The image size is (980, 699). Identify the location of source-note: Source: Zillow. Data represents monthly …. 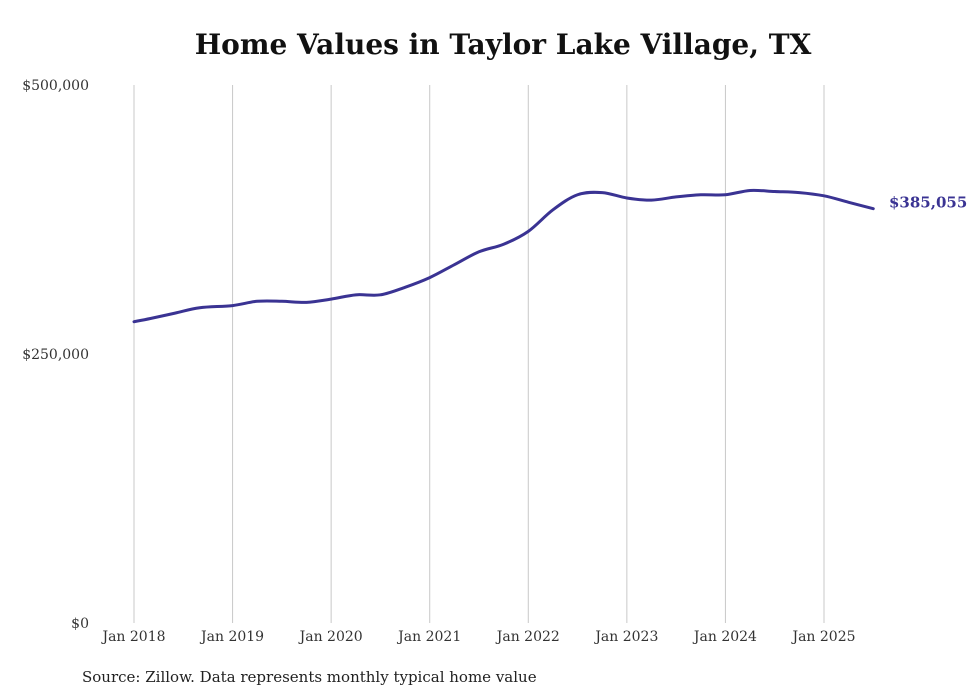
(309, 677).